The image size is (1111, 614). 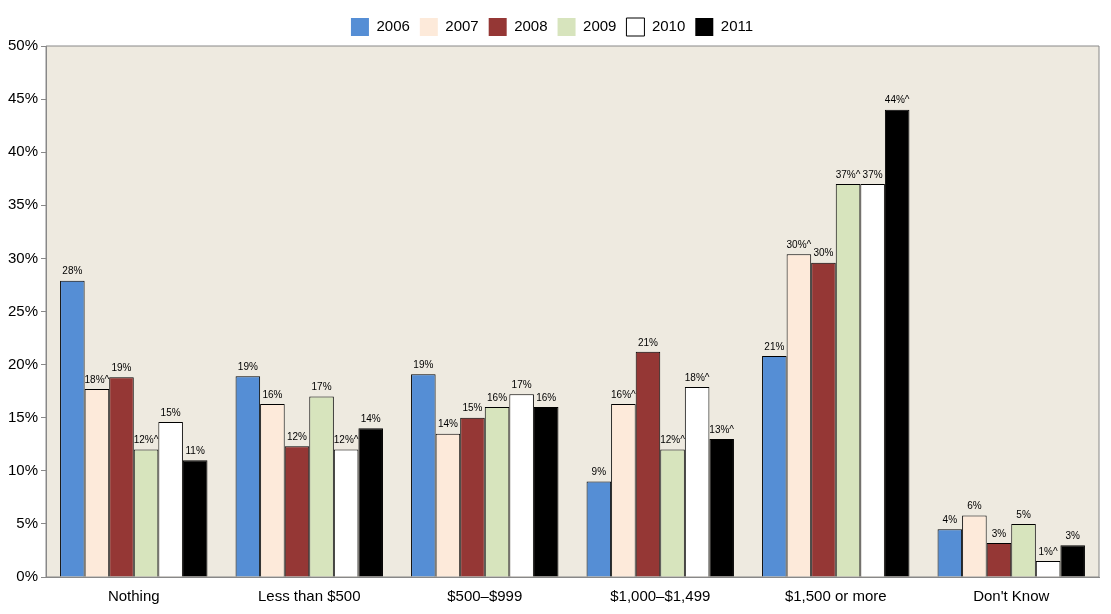 I want to click on legend-label: 2006, so click(x=393, y=26).